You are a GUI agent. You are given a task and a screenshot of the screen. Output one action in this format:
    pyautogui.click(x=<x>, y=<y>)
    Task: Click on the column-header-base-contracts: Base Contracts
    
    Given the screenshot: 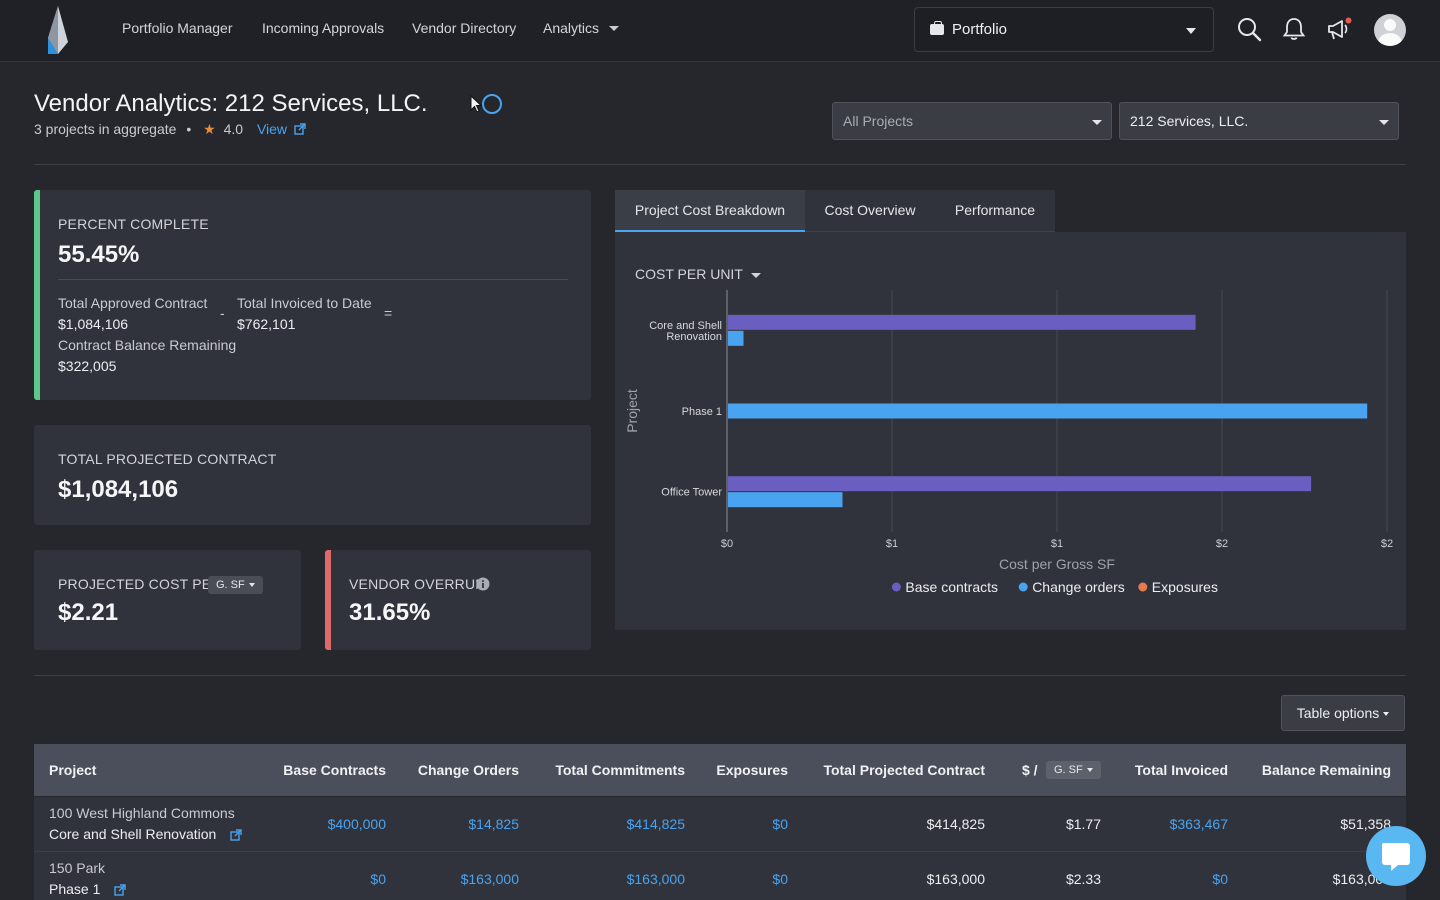 What is the action you would take?
    pyautogui.click(x=334, y=770)
    